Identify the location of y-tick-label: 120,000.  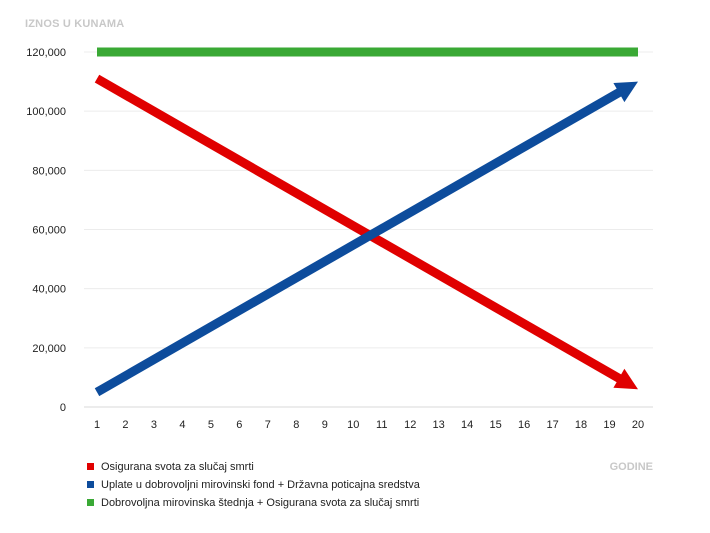
(46, 53).